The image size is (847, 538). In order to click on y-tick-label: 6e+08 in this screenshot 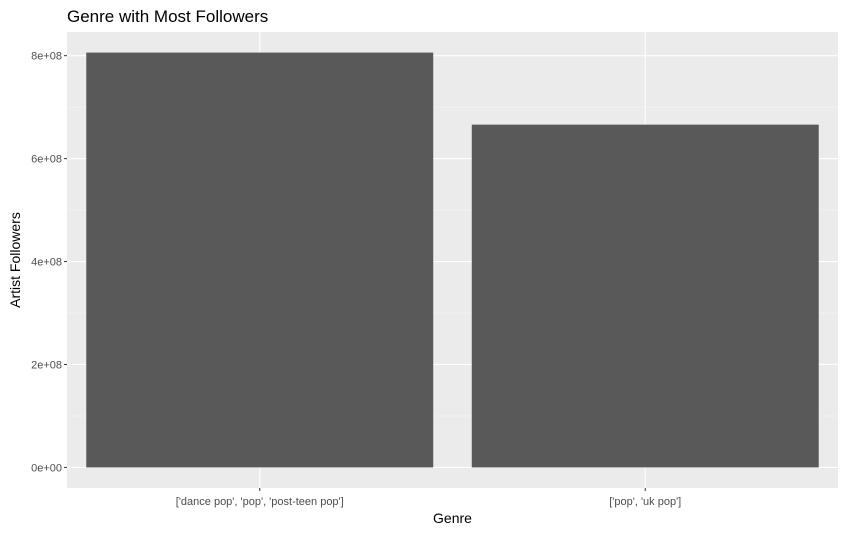, I will do `click(46, 160)`.